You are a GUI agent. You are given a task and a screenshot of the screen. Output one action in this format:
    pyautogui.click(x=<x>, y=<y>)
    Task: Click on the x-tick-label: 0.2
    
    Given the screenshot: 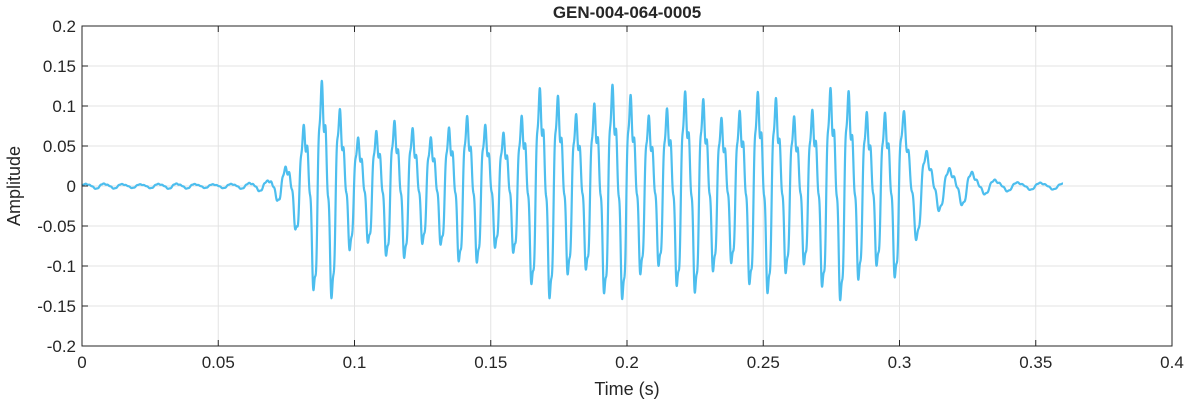 What is the action you would take?
    pyautogui.click(x=627, y=362)
    